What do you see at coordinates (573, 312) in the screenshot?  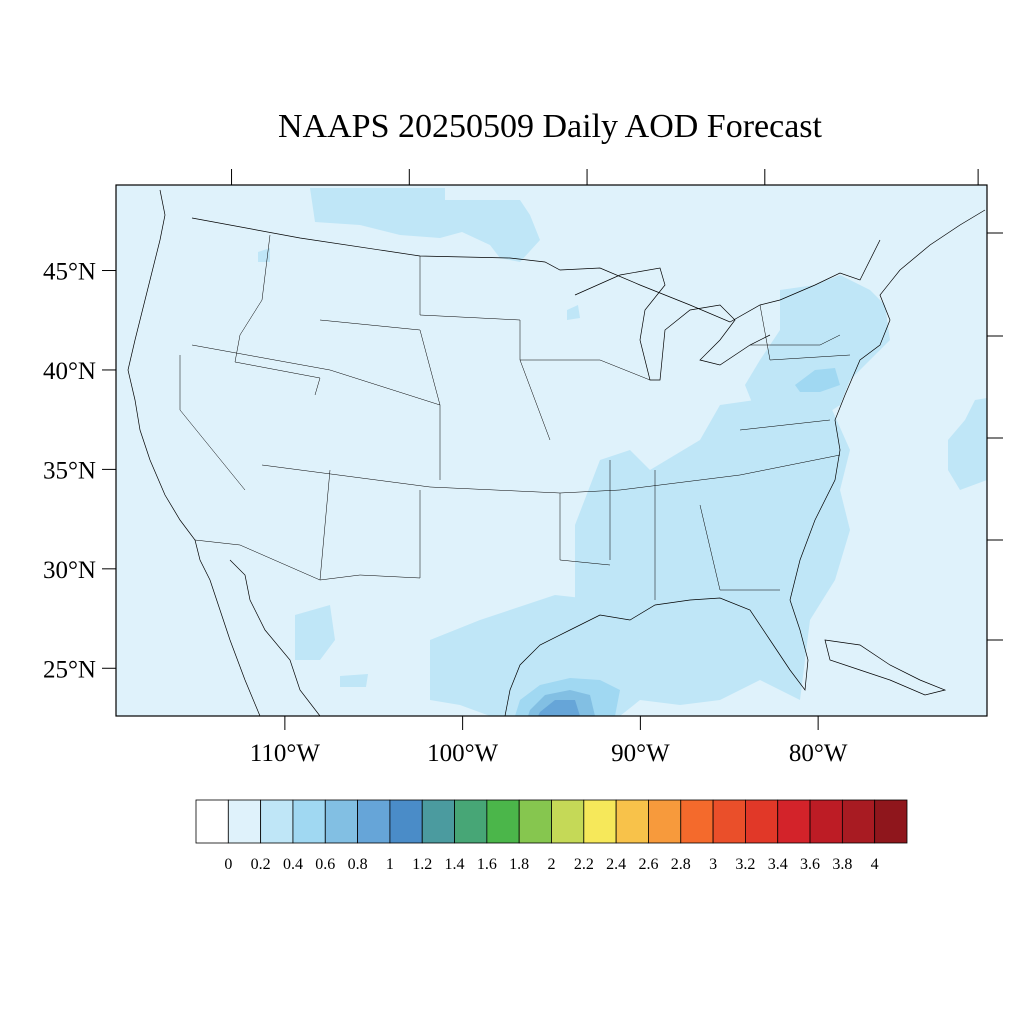 I see `aod-region-plains-spot` at bounding box center [573, 312].